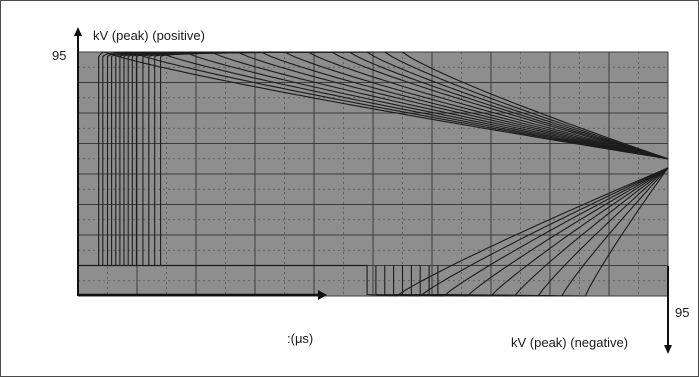 The width and height of the screenshot is (699, 377). What do you see at coordinates (569, 342) in the screenshot?
I see `y-axis-label-negative: kV (peak) (negative)` at bounding box center [569, 342].